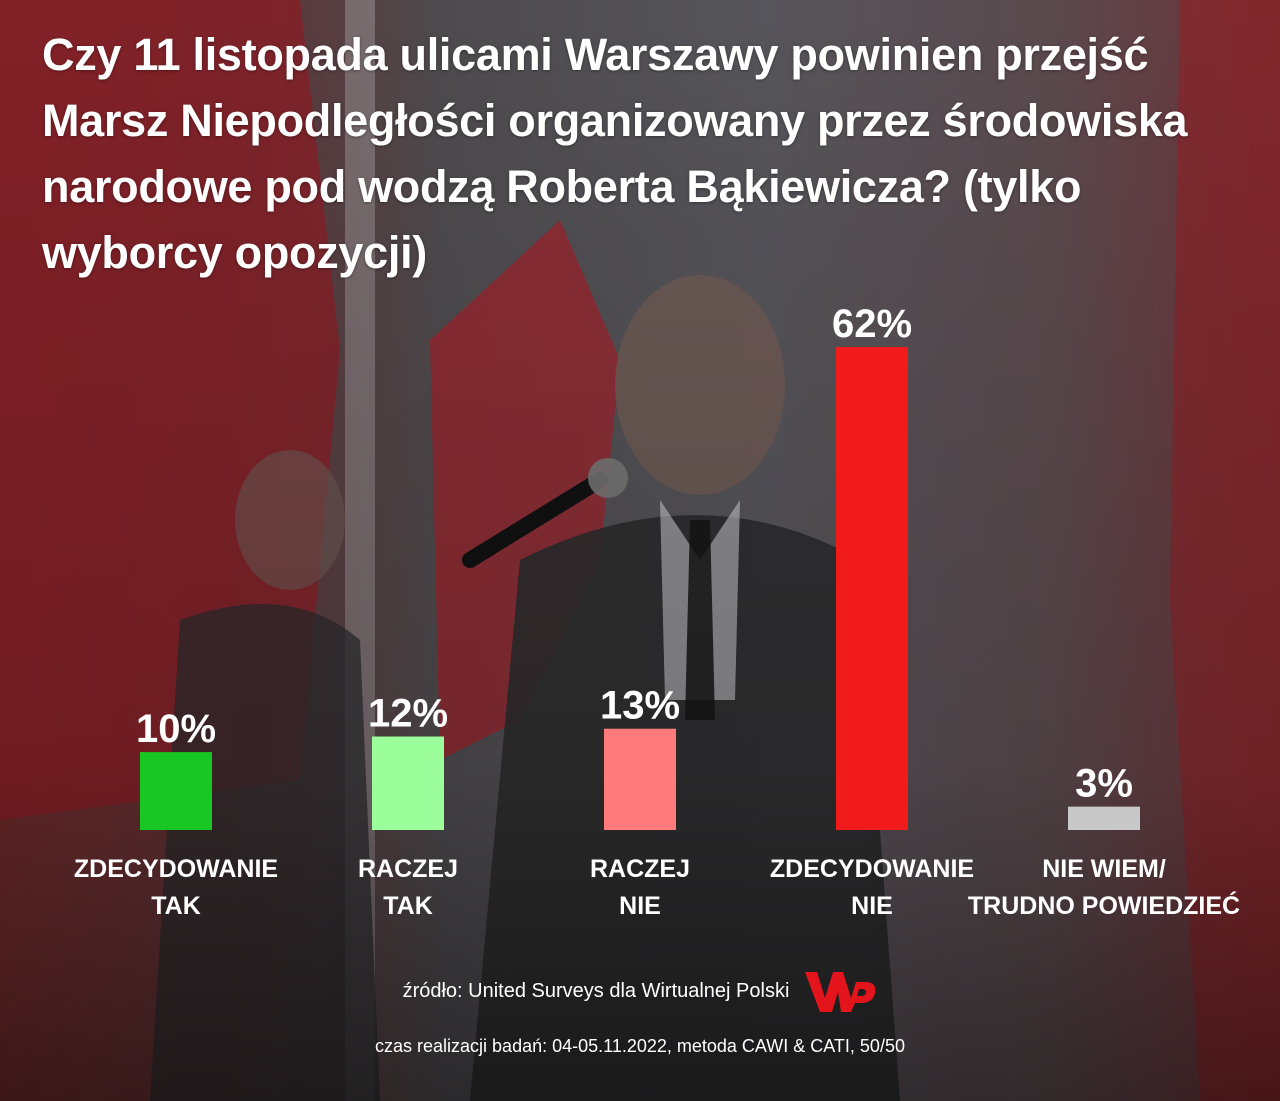 The width and height of the screenshot is (1280, 1101). What do you see at coordinates (872, 324) in the screenshot?
I see `value-label-4: 62%` at bounding box center [872, 324].